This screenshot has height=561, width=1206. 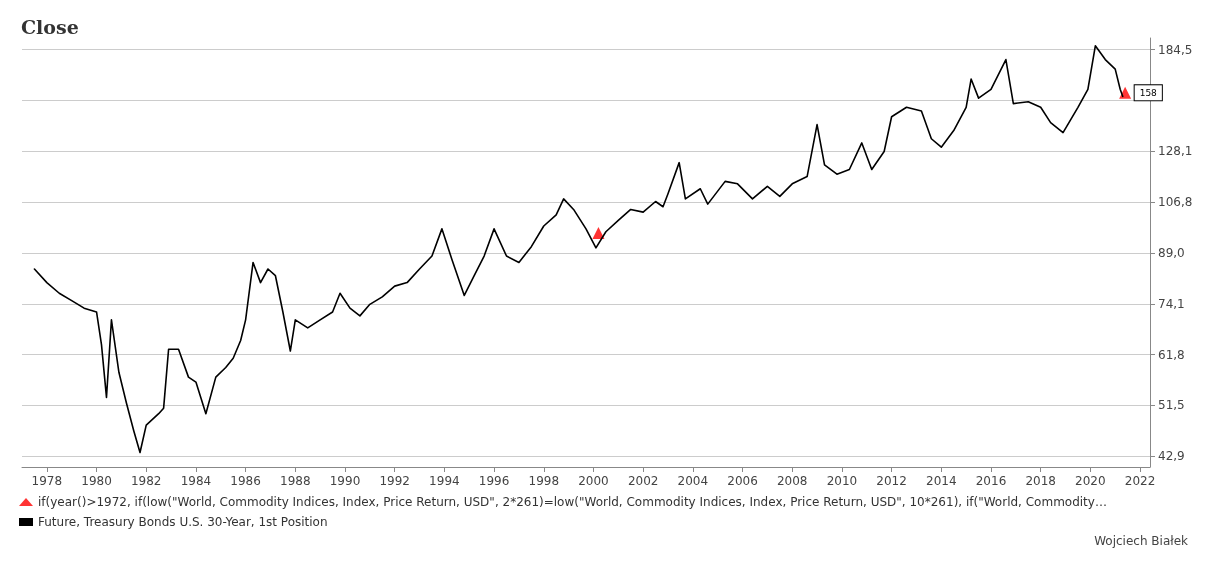 I want to click on y-tick-label: 61,8, so click(x=1171, y=354).